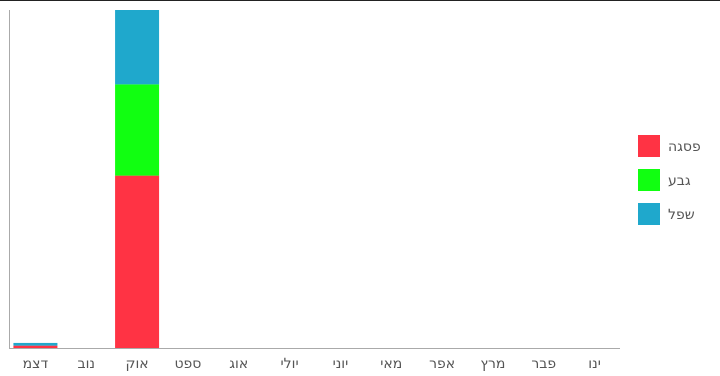 The height and width of the screenshot is (376, 720). What do you see at coordinates (594, 364) in the screenshot?
I see `x-tick-label: ינו` at bounding box center [594, 364].